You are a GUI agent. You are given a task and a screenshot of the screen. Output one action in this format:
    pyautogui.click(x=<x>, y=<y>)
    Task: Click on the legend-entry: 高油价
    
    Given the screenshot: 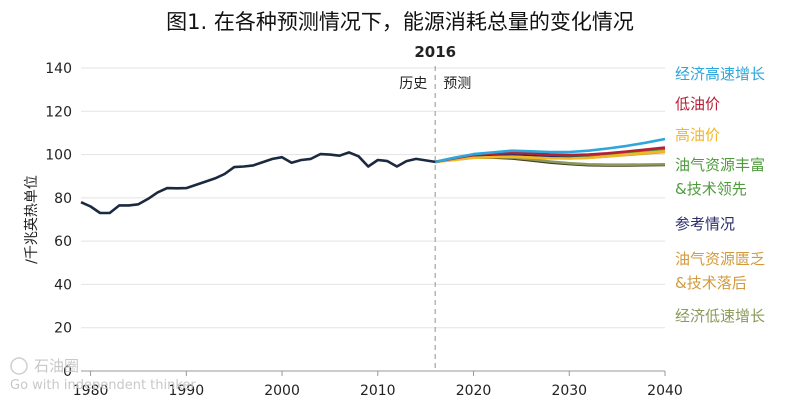 What is the action you would take?
    pyautogui.click(x=697, y=135)
    